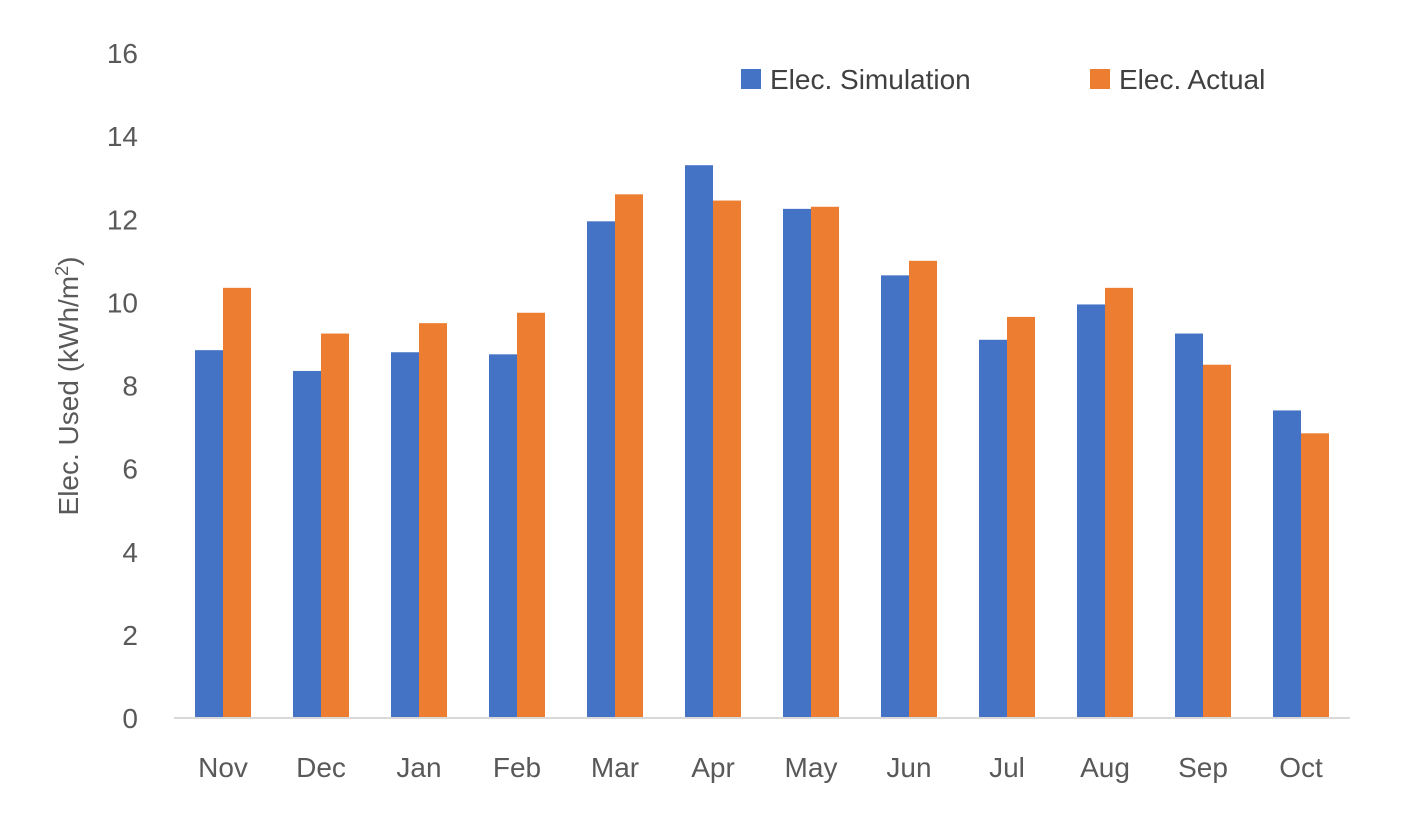  I want to click on x-tick-label-jun: Jun, so click(908, 767).